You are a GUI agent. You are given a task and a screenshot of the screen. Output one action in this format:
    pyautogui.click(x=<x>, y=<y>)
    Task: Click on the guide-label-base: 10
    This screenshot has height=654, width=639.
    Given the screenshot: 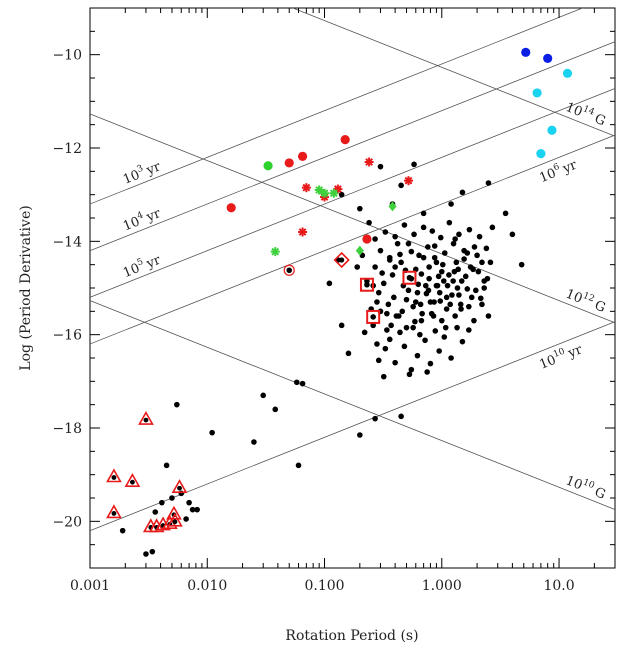 What is the action you would take?
    pyautogui.click(x=131, y=224)
    